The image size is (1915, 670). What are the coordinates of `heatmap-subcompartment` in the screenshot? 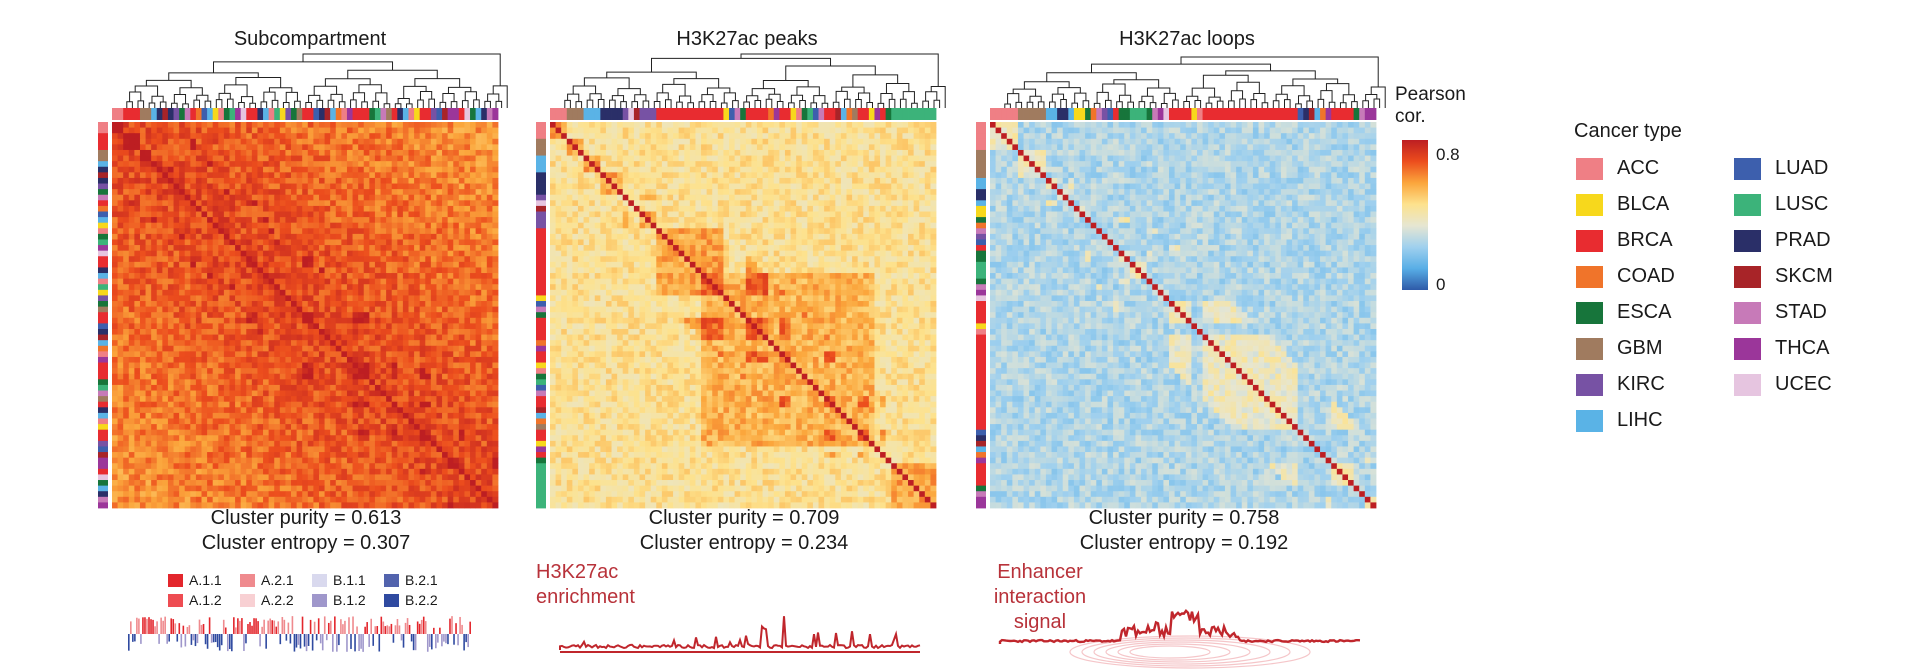 It's located at (298, 308).